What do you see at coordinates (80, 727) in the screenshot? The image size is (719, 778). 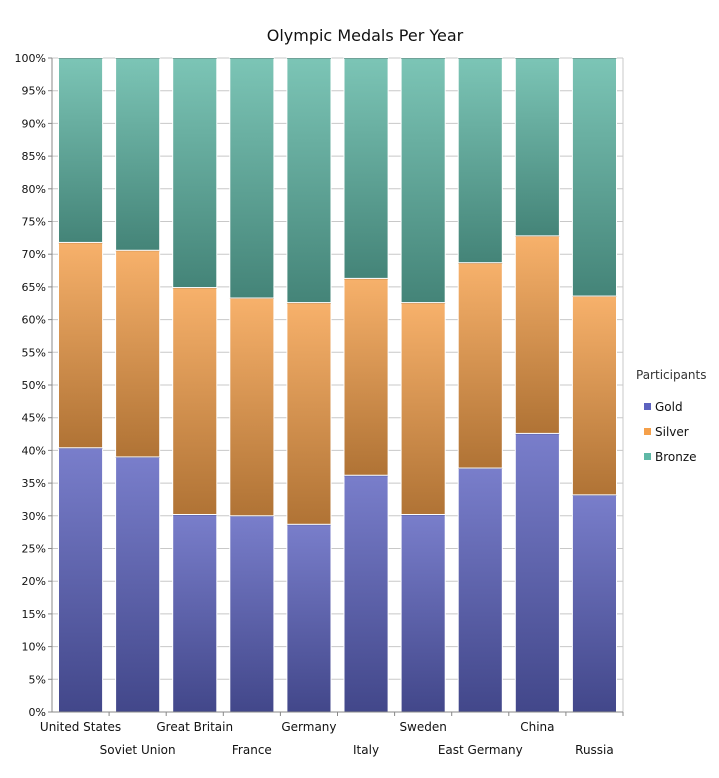 I see `x-category-label: United States` at bounding box center [80, 727].